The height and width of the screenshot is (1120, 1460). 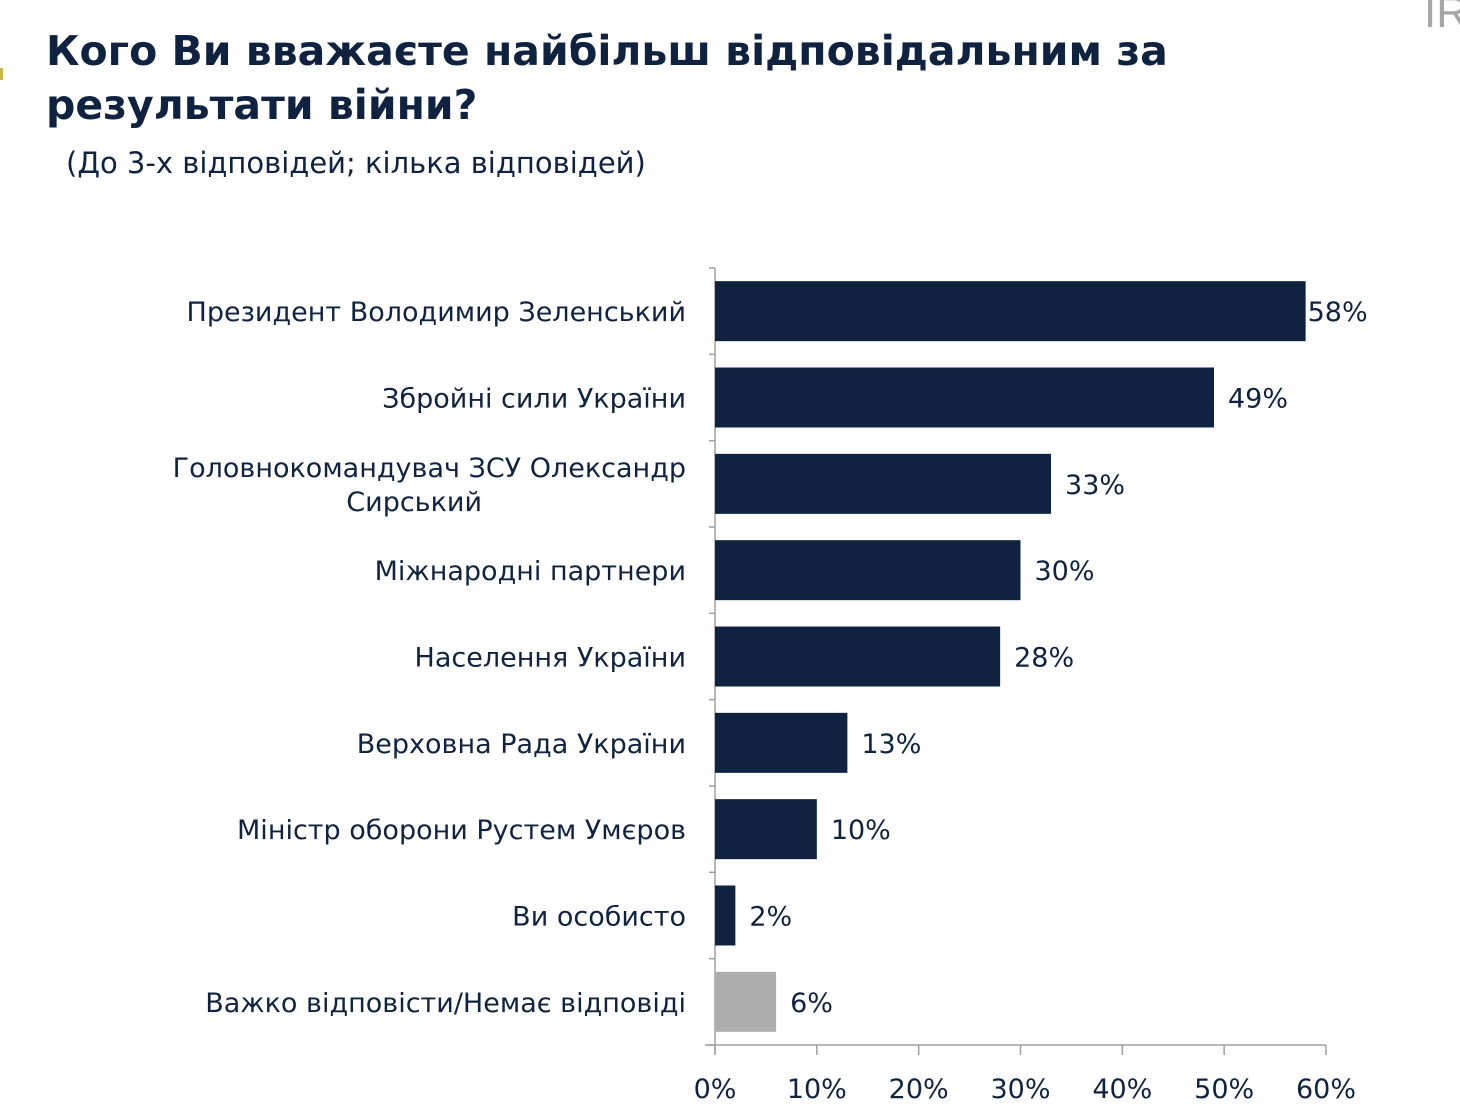 I want to click on category-label: Населення України, so click(x=550, y=658).